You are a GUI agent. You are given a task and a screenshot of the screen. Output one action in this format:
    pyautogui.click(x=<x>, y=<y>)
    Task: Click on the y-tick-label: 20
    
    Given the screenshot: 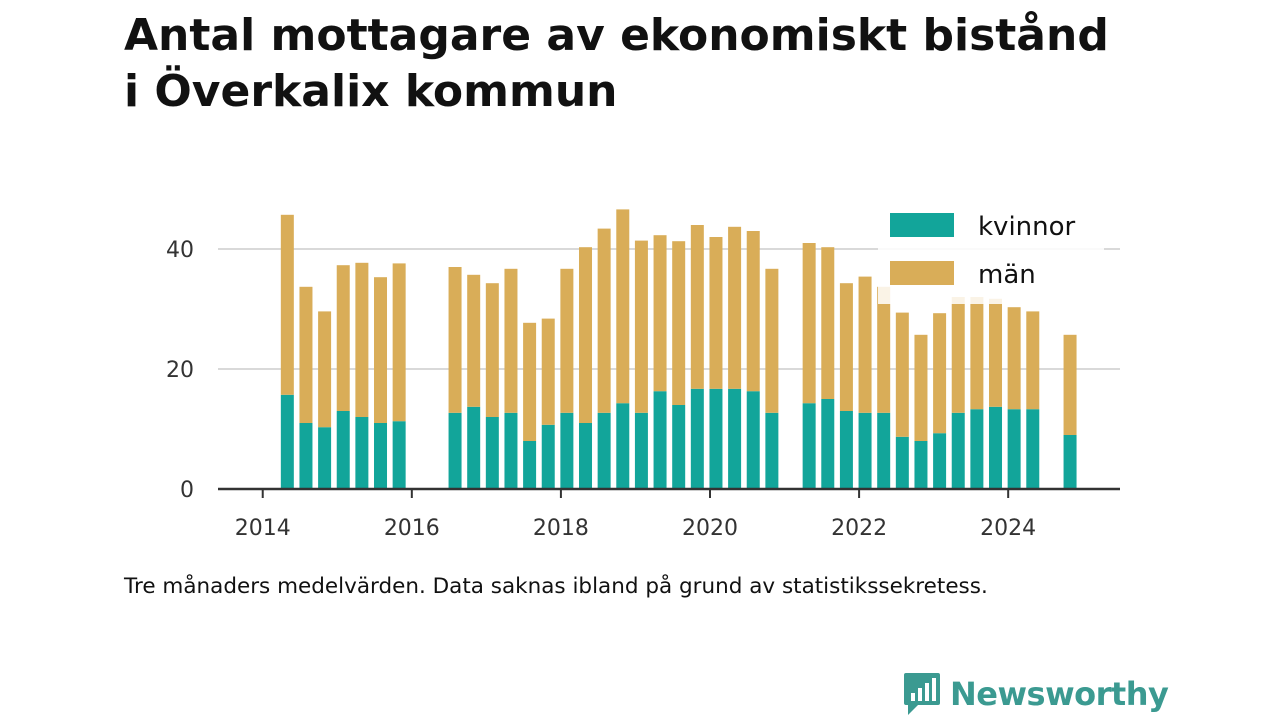 What is the action you would take?
    pyautogui.click(x=180, y=370)
    